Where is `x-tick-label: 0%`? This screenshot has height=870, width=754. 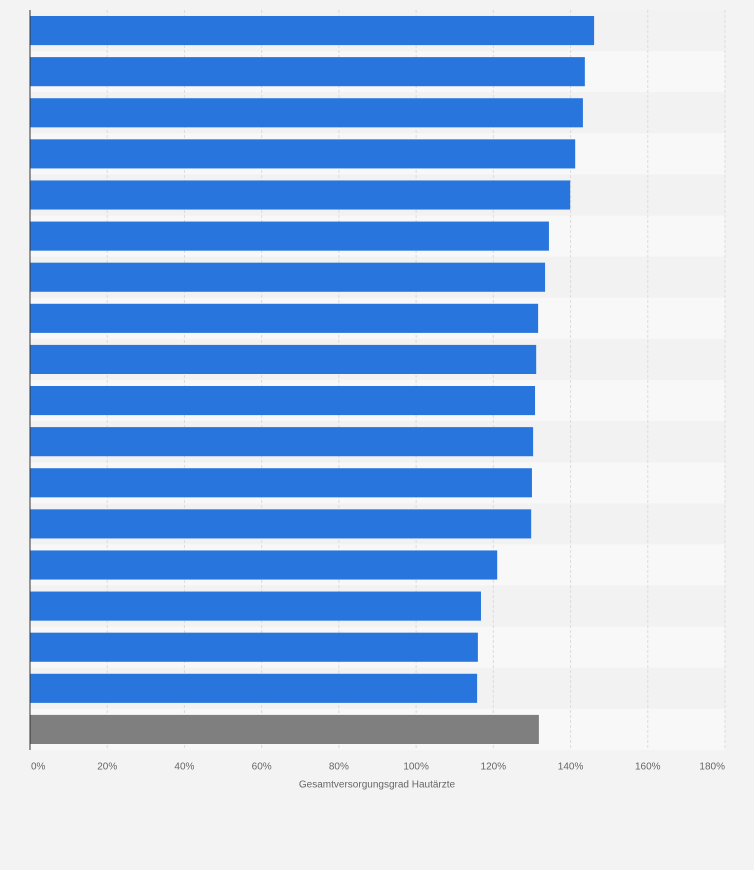
x-tick-label: 0% is located at coordinates (38, 767).